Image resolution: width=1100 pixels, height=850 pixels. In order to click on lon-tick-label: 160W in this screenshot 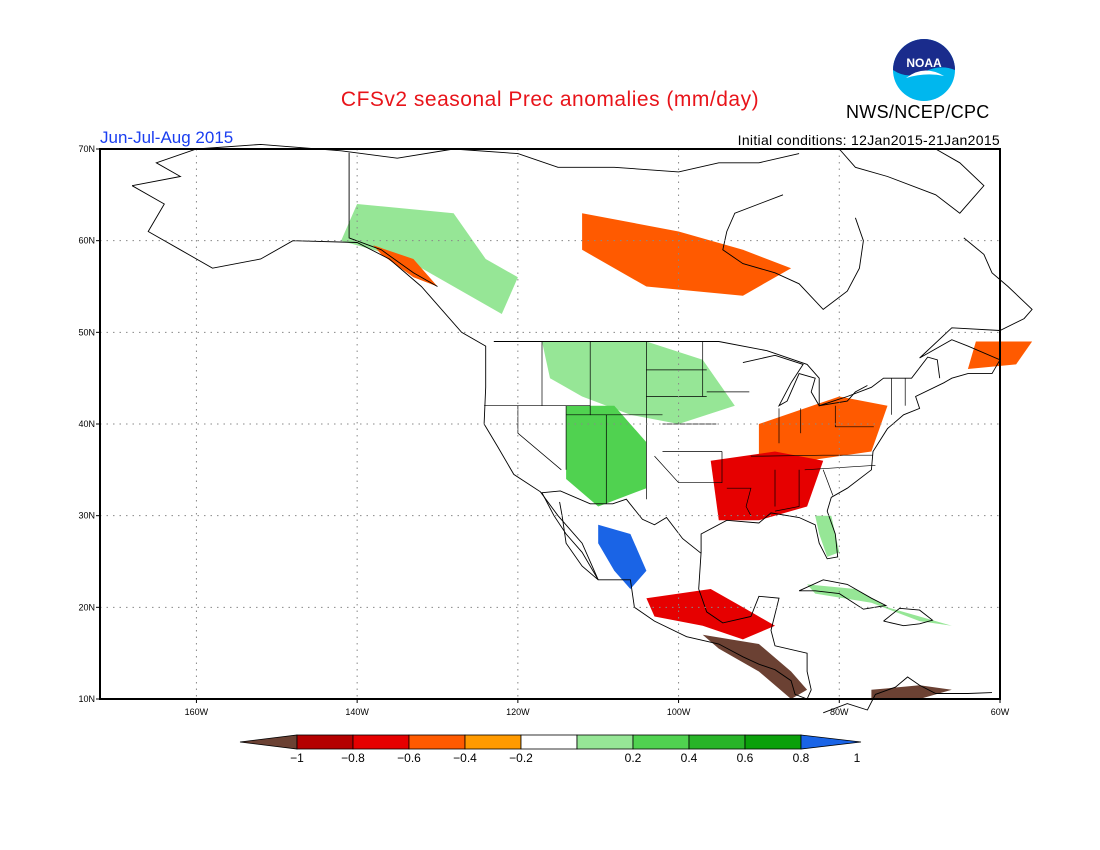, I will do `click(197, 712)`.